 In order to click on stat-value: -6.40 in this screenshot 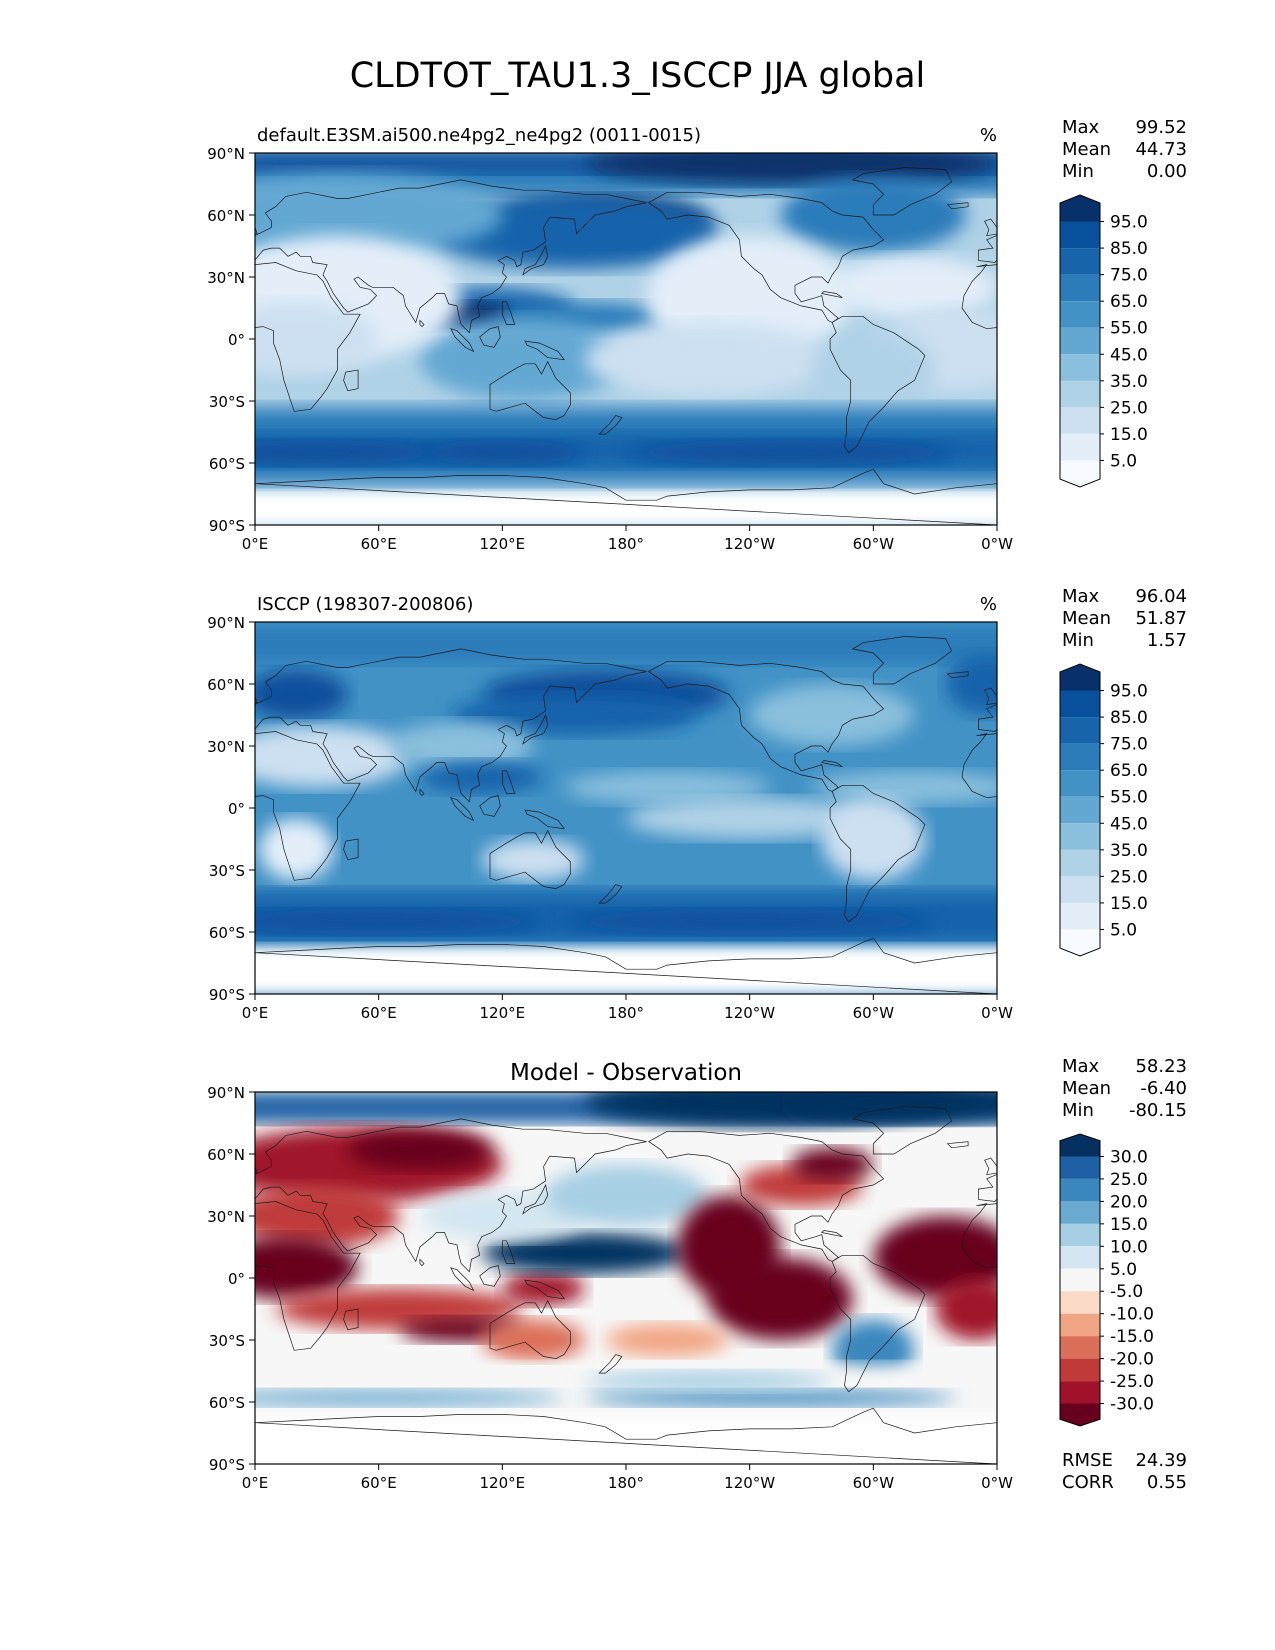, I will do `click(1163, 1088)`.